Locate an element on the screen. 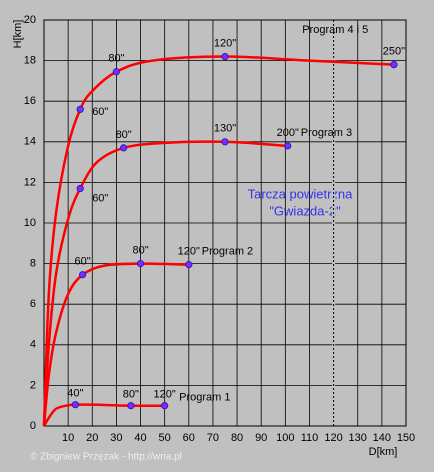 Image resolution: width=434 pixels, height=472 pixels. x-tick-label: 30 is located at coordinates (116, 438).